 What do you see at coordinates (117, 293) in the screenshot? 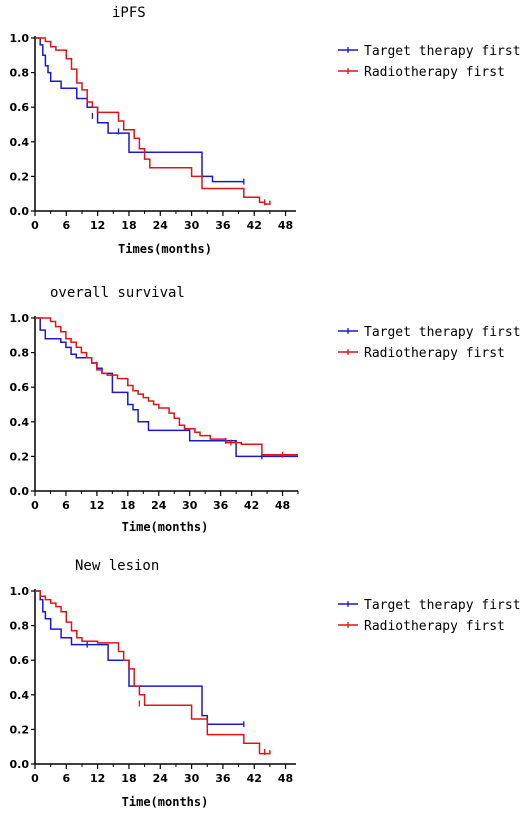
I see `chart-title: overall survival` at bounding box center [117, 293].